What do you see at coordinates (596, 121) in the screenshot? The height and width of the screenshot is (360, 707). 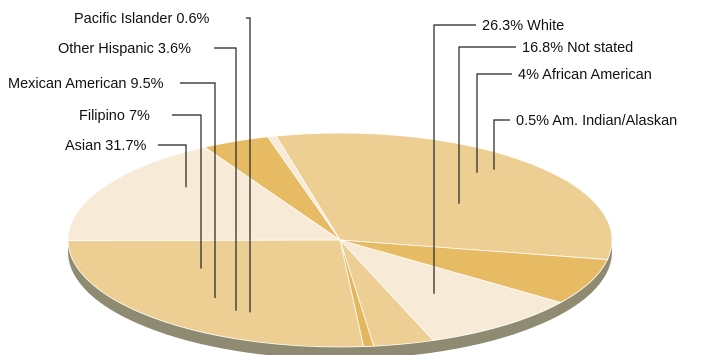 I see `slice-label-am-indian-alaskan: 0.5% Am. Indian/Alaskan` at bounding box center [596, 121].